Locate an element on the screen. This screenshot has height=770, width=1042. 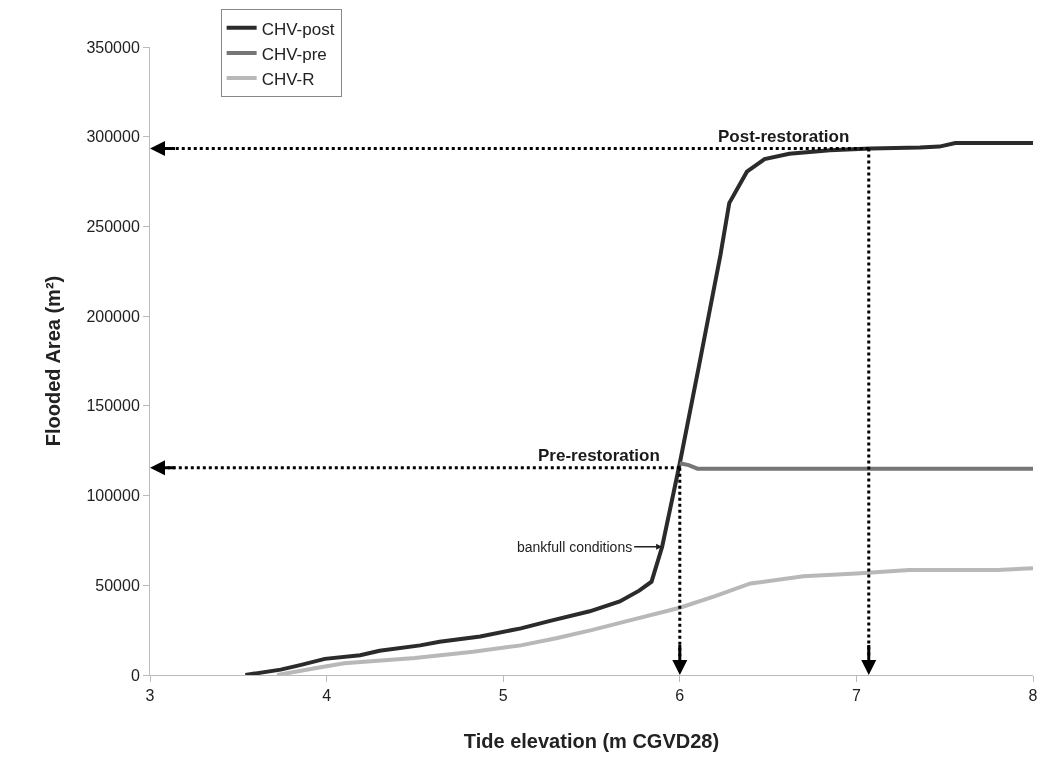
y-tick-label: 100000 is located at coordinates (113, 496).